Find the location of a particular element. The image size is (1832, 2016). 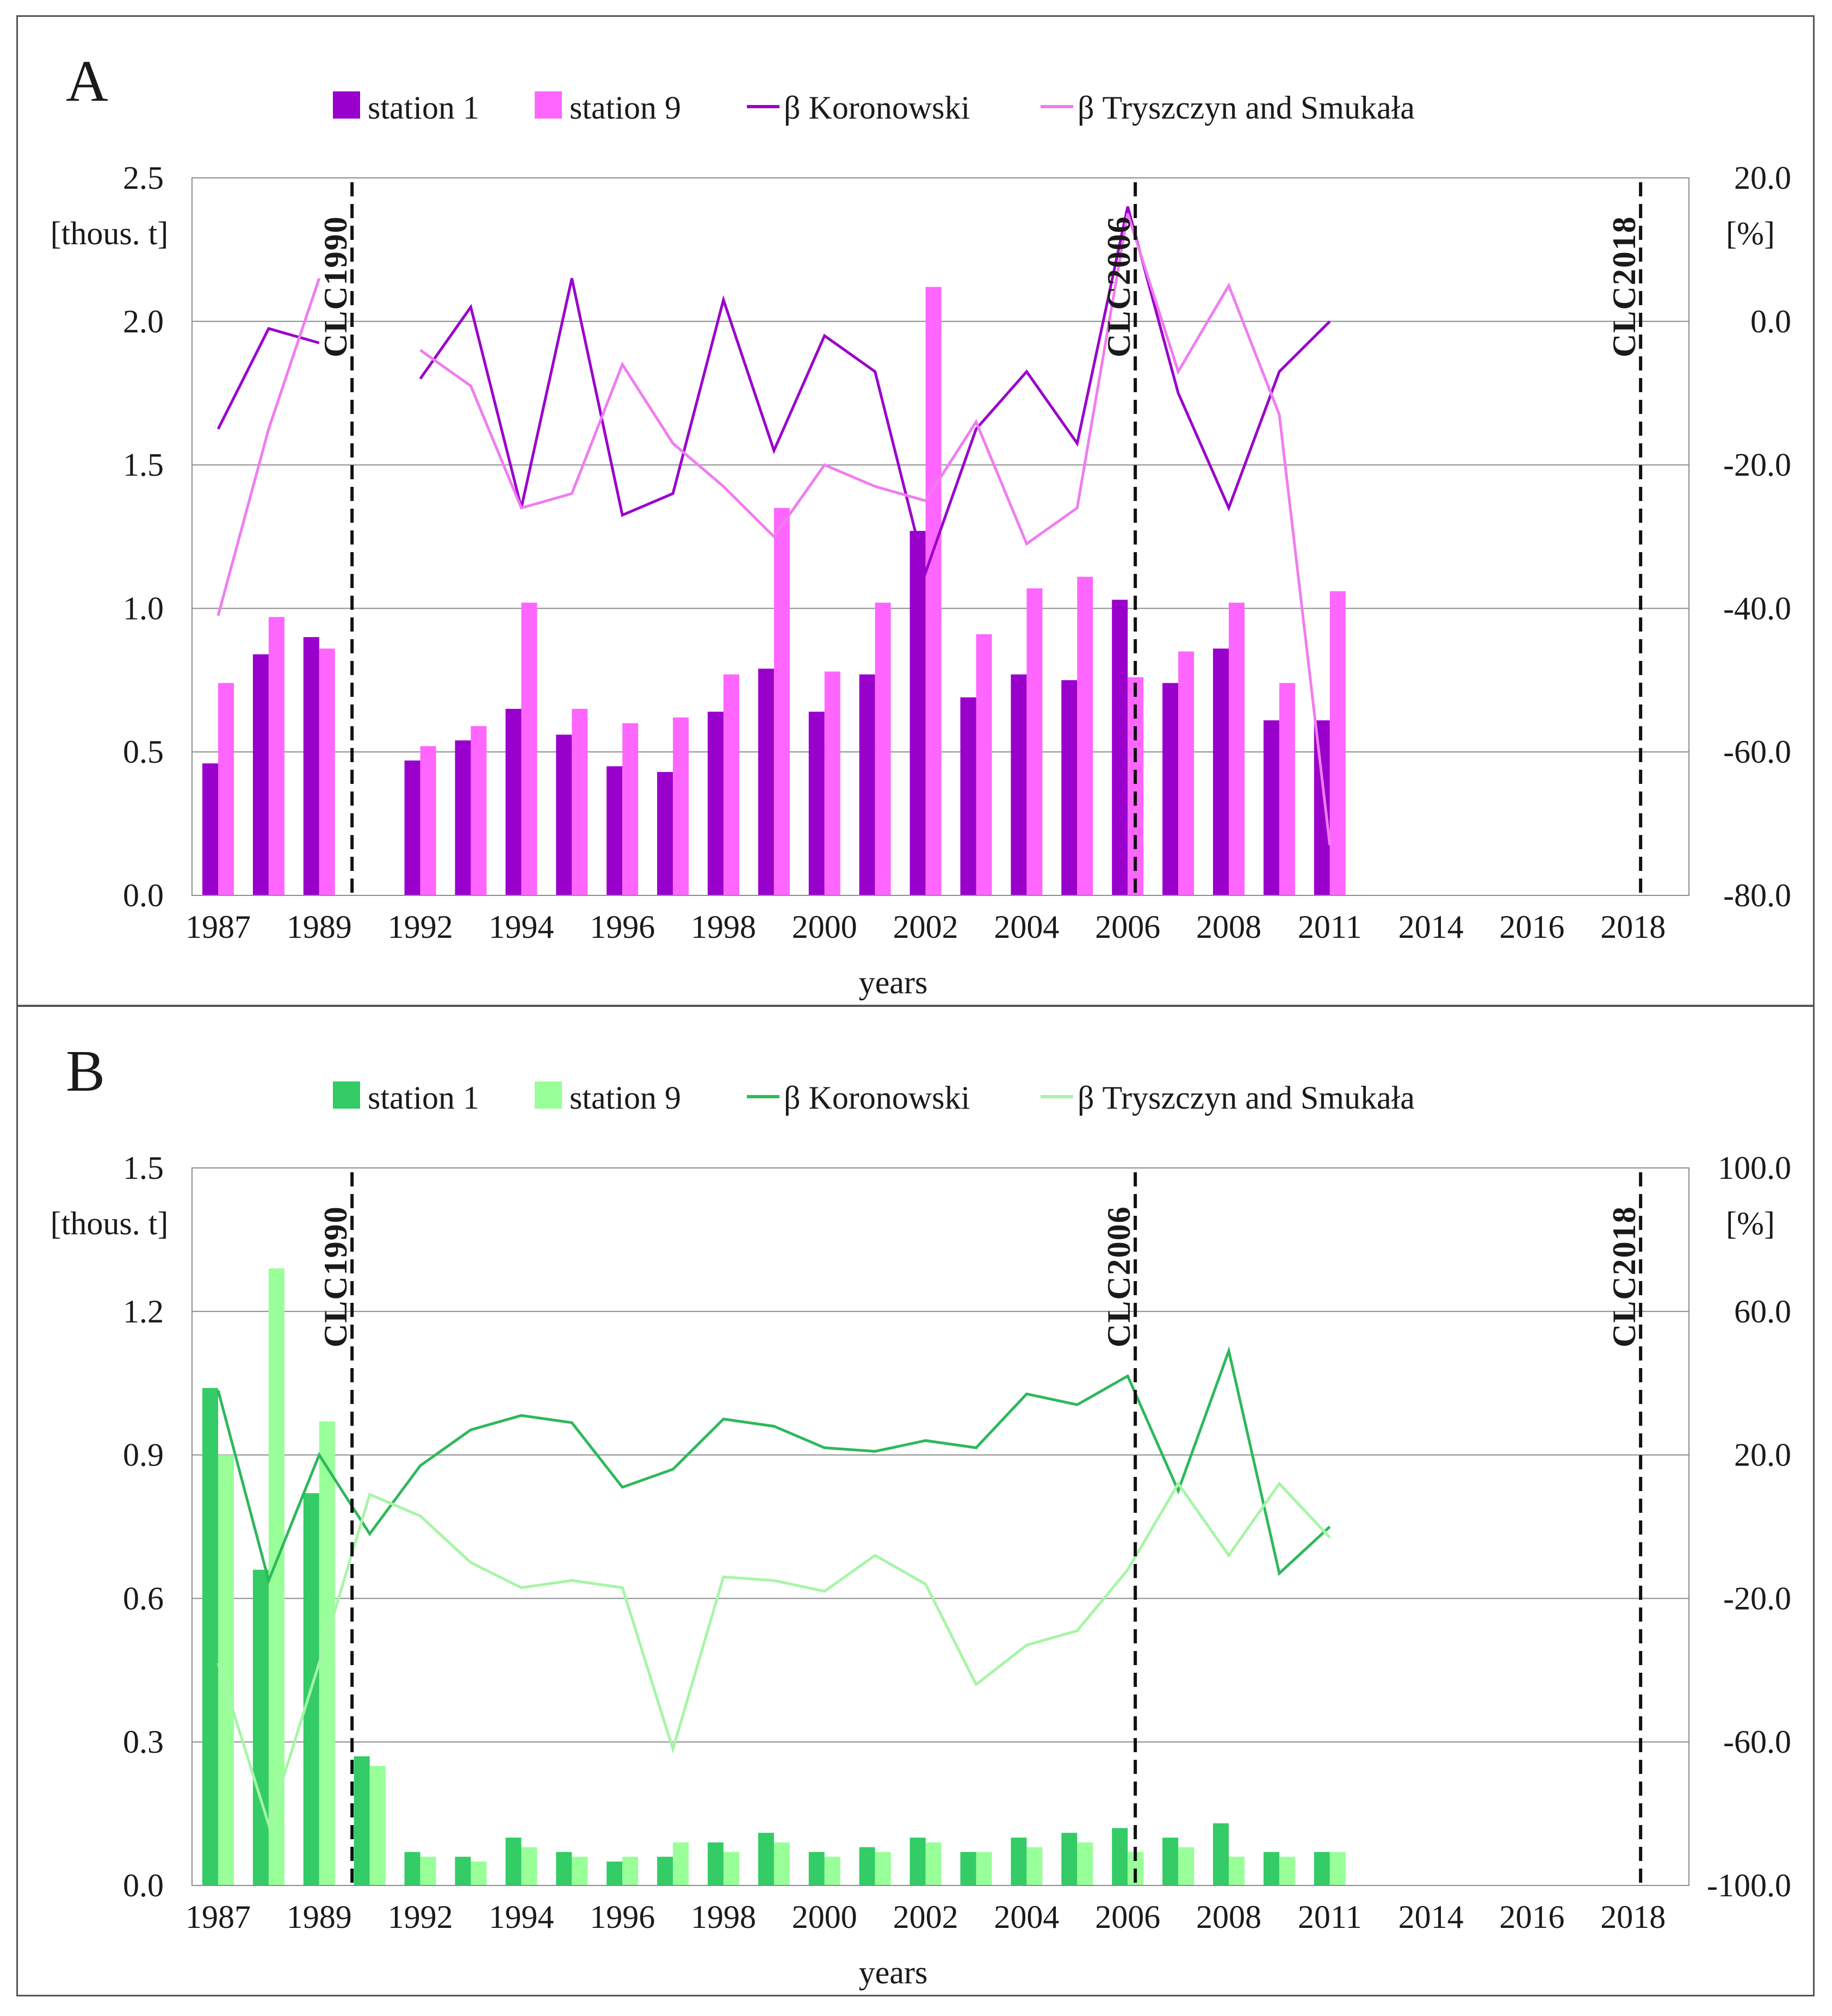

x-tick-label: 2004 is located at coordinates (1026, 1917).